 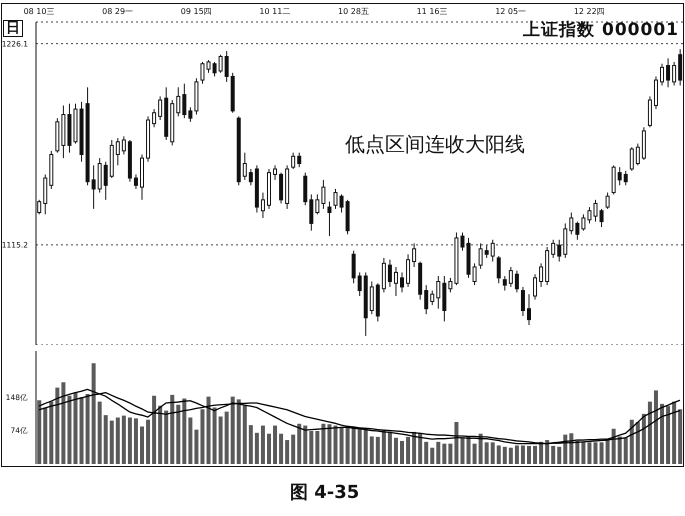 What do you see at coordinates (510, 11) in the screenshot?
I see `x-tick-label: 12 05一` at bounding box center [510, 11].